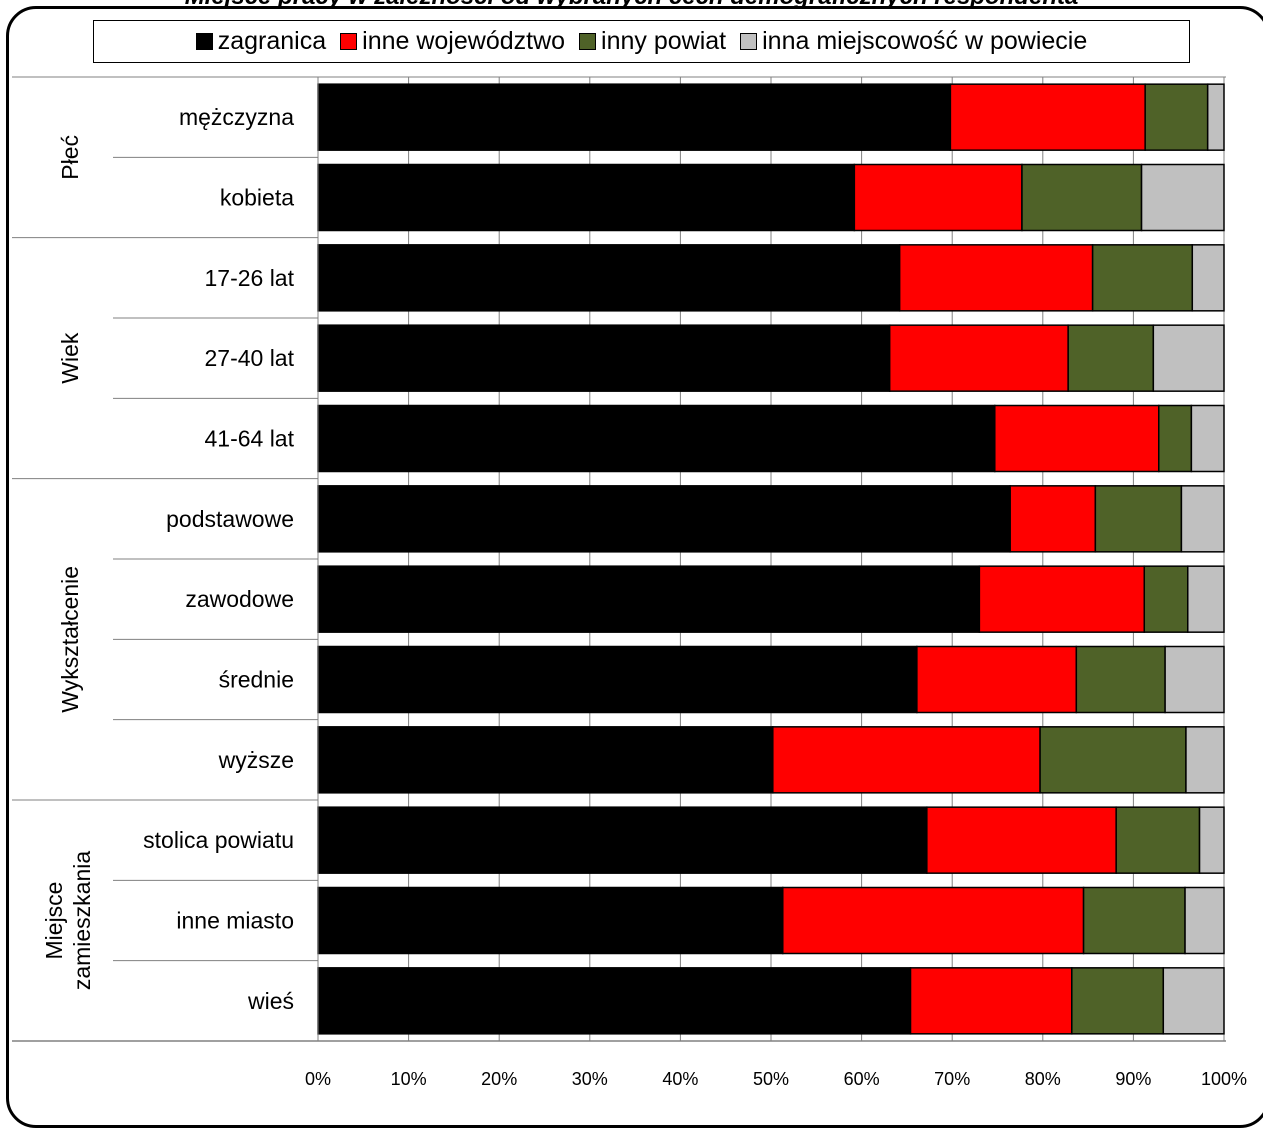  Describe the element at coordinates (1194, 679) in the screenshot. I see `bar-średnie-inna-miejscowość-w-powiecie` at that location.